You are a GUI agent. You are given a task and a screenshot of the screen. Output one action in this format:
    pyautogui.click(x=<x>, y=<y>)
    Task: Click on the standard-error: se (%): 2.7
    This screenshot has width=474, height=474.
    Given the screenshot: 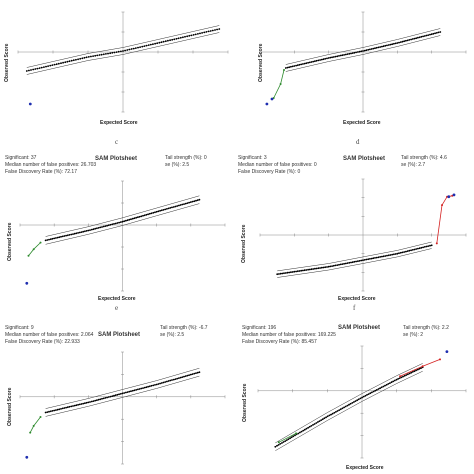 What is the action you would take?
    pyautogui.click(x=413, y=165)
    